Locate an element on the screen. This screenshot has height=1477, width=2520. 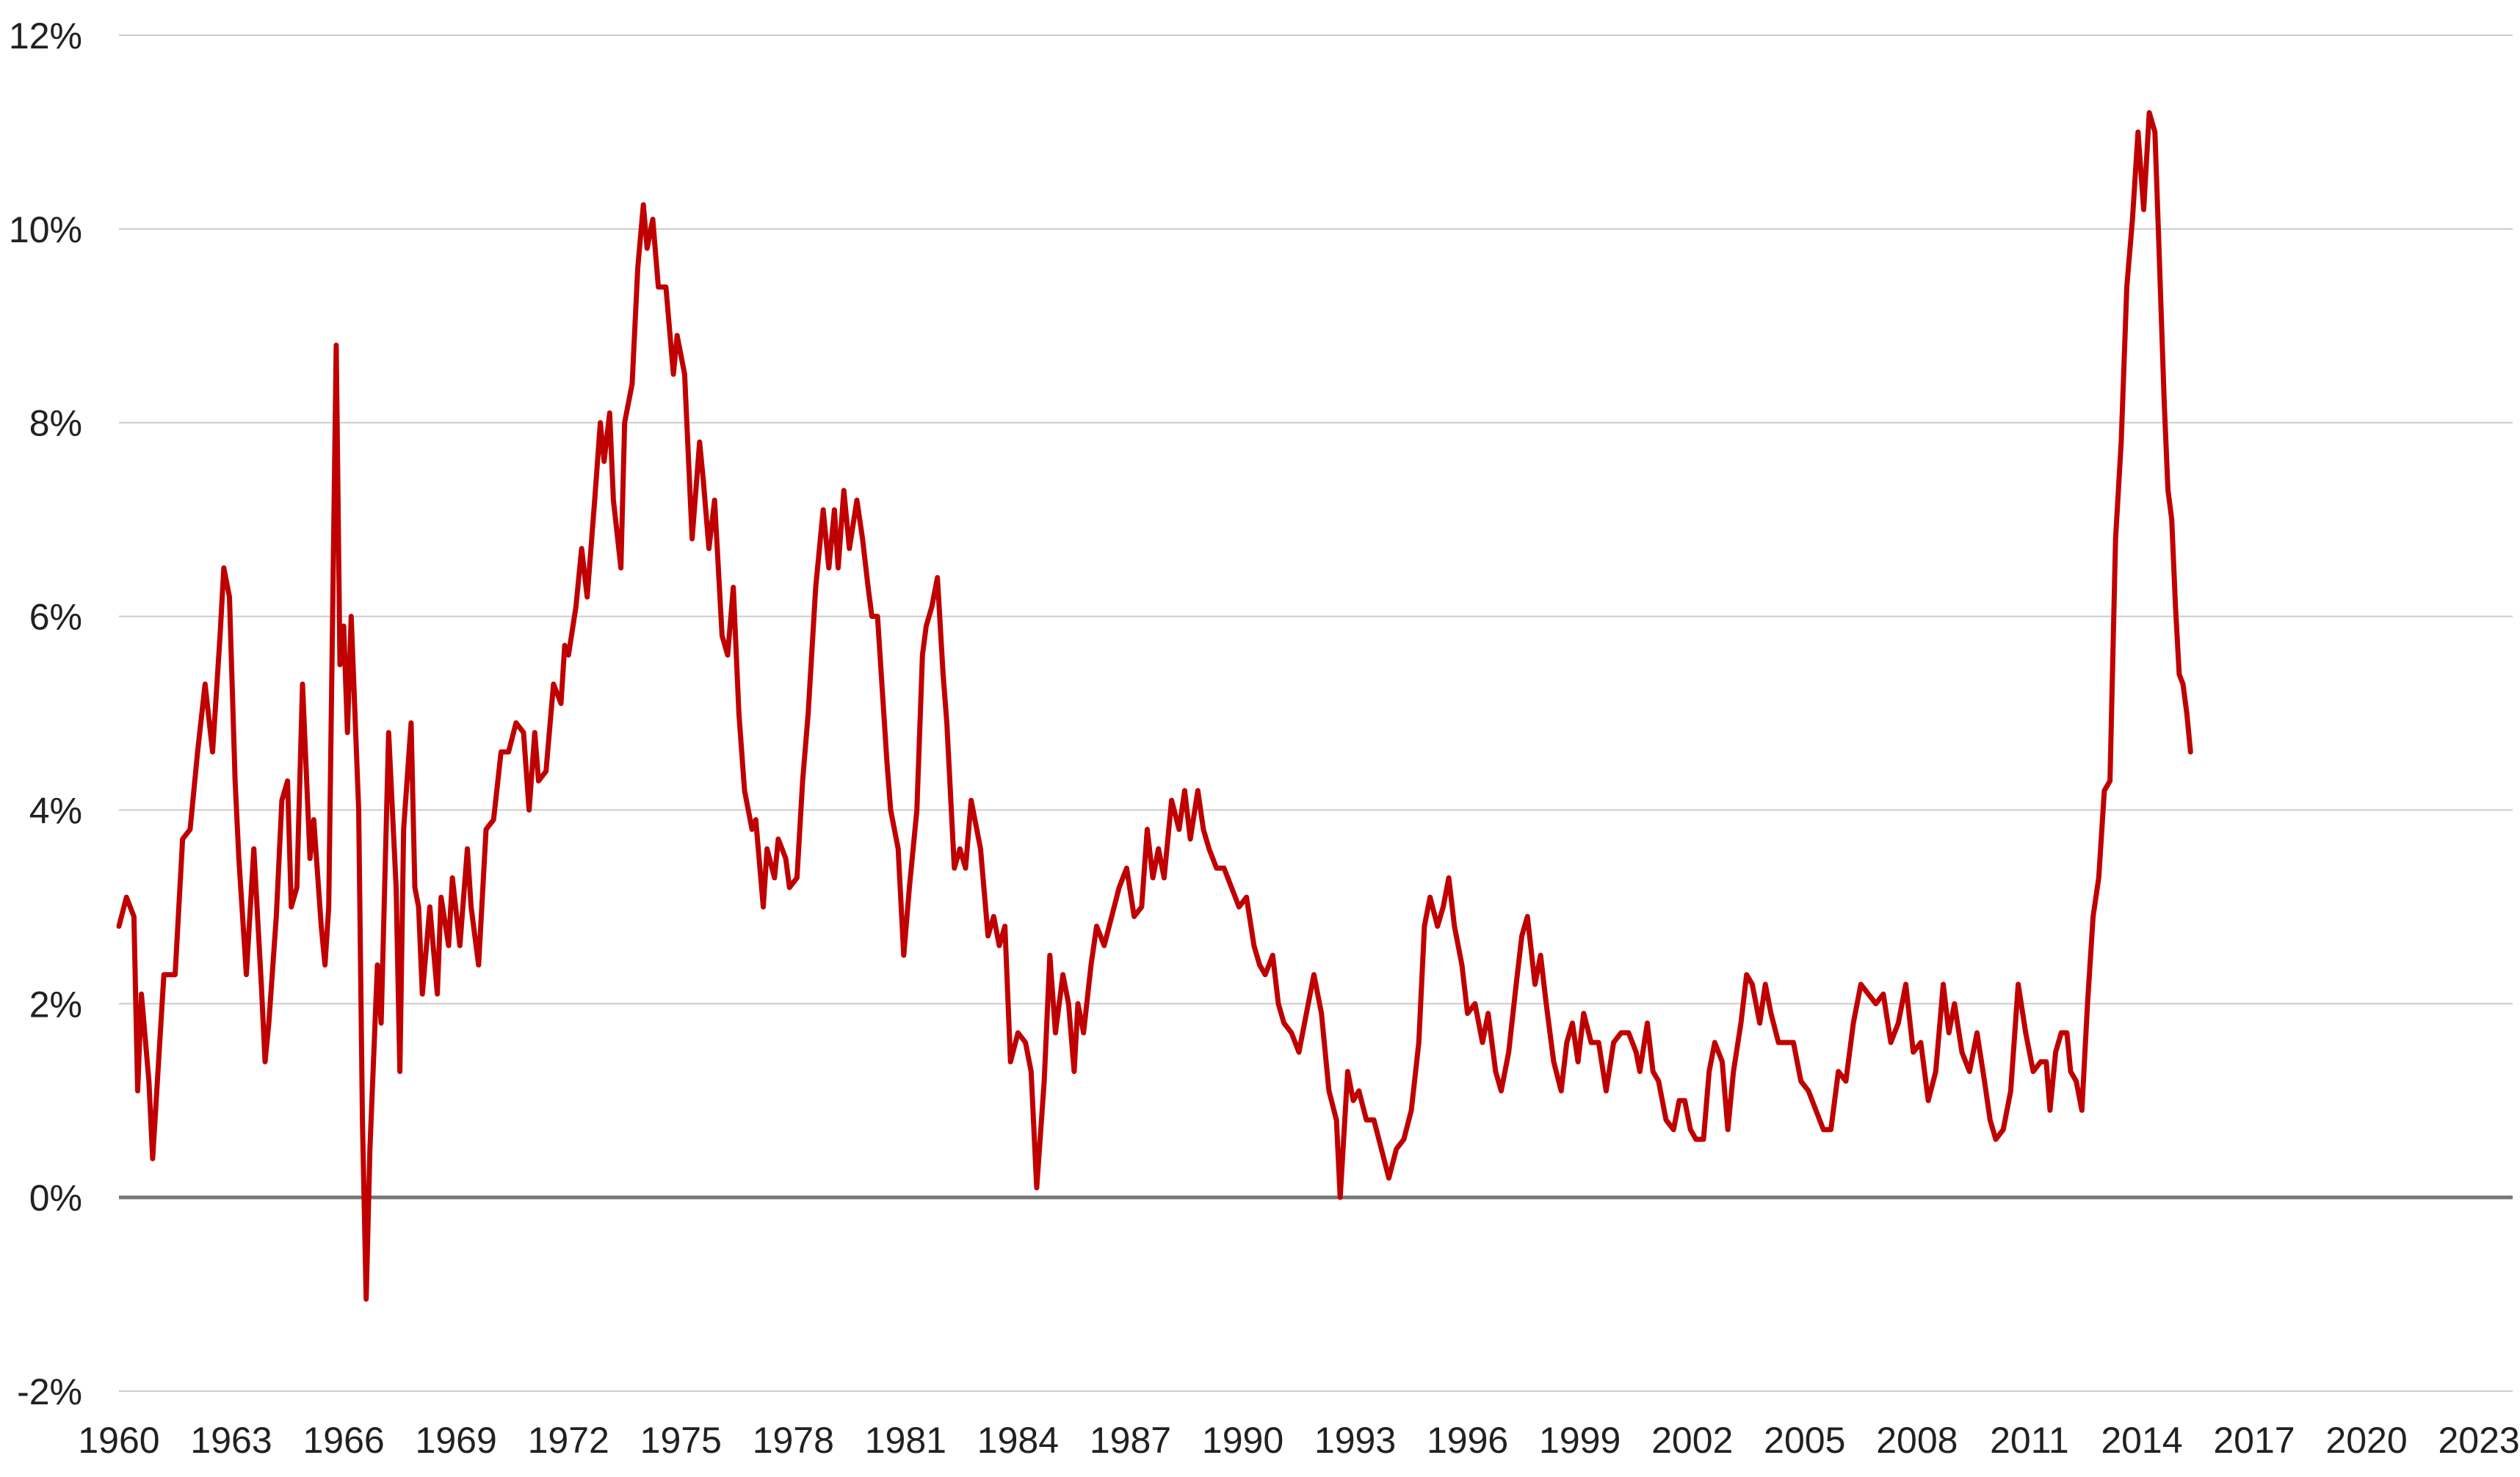
x-tick-label: 2020 is located at coordinates (2366, 1440).